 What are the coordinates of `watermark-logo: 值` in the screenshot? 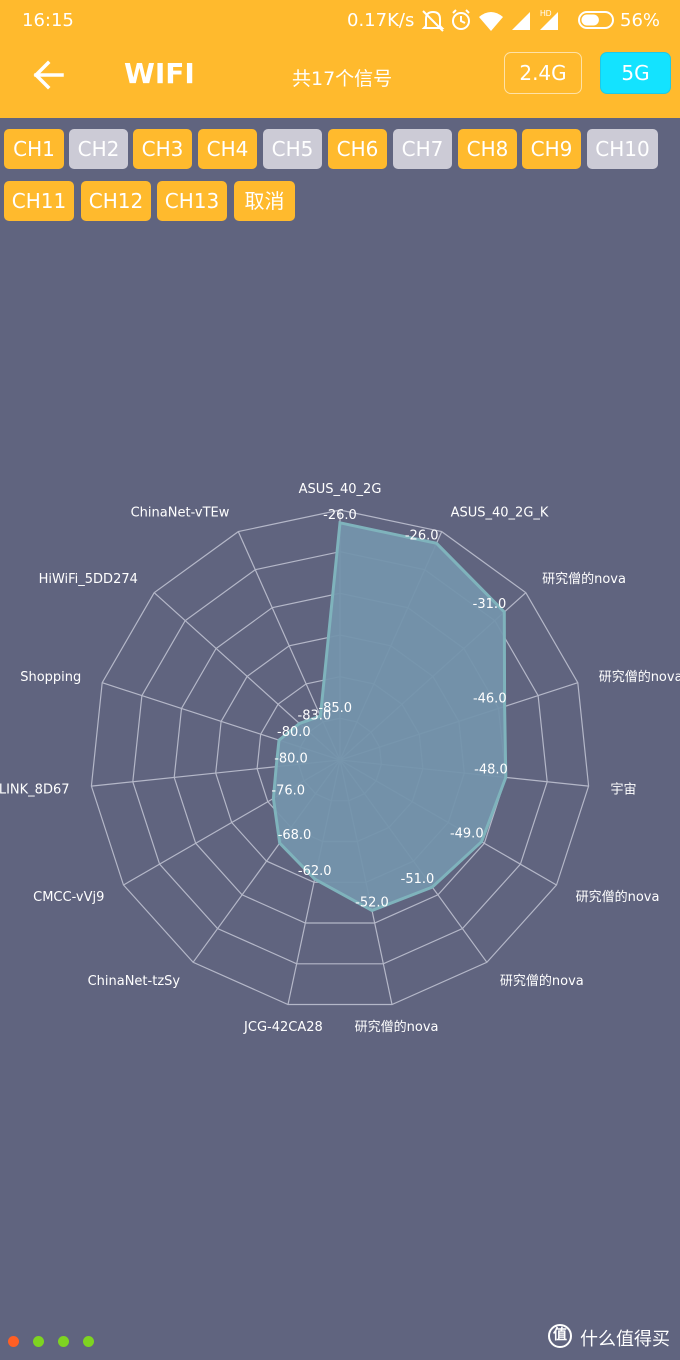 It's located at (560, 1336).